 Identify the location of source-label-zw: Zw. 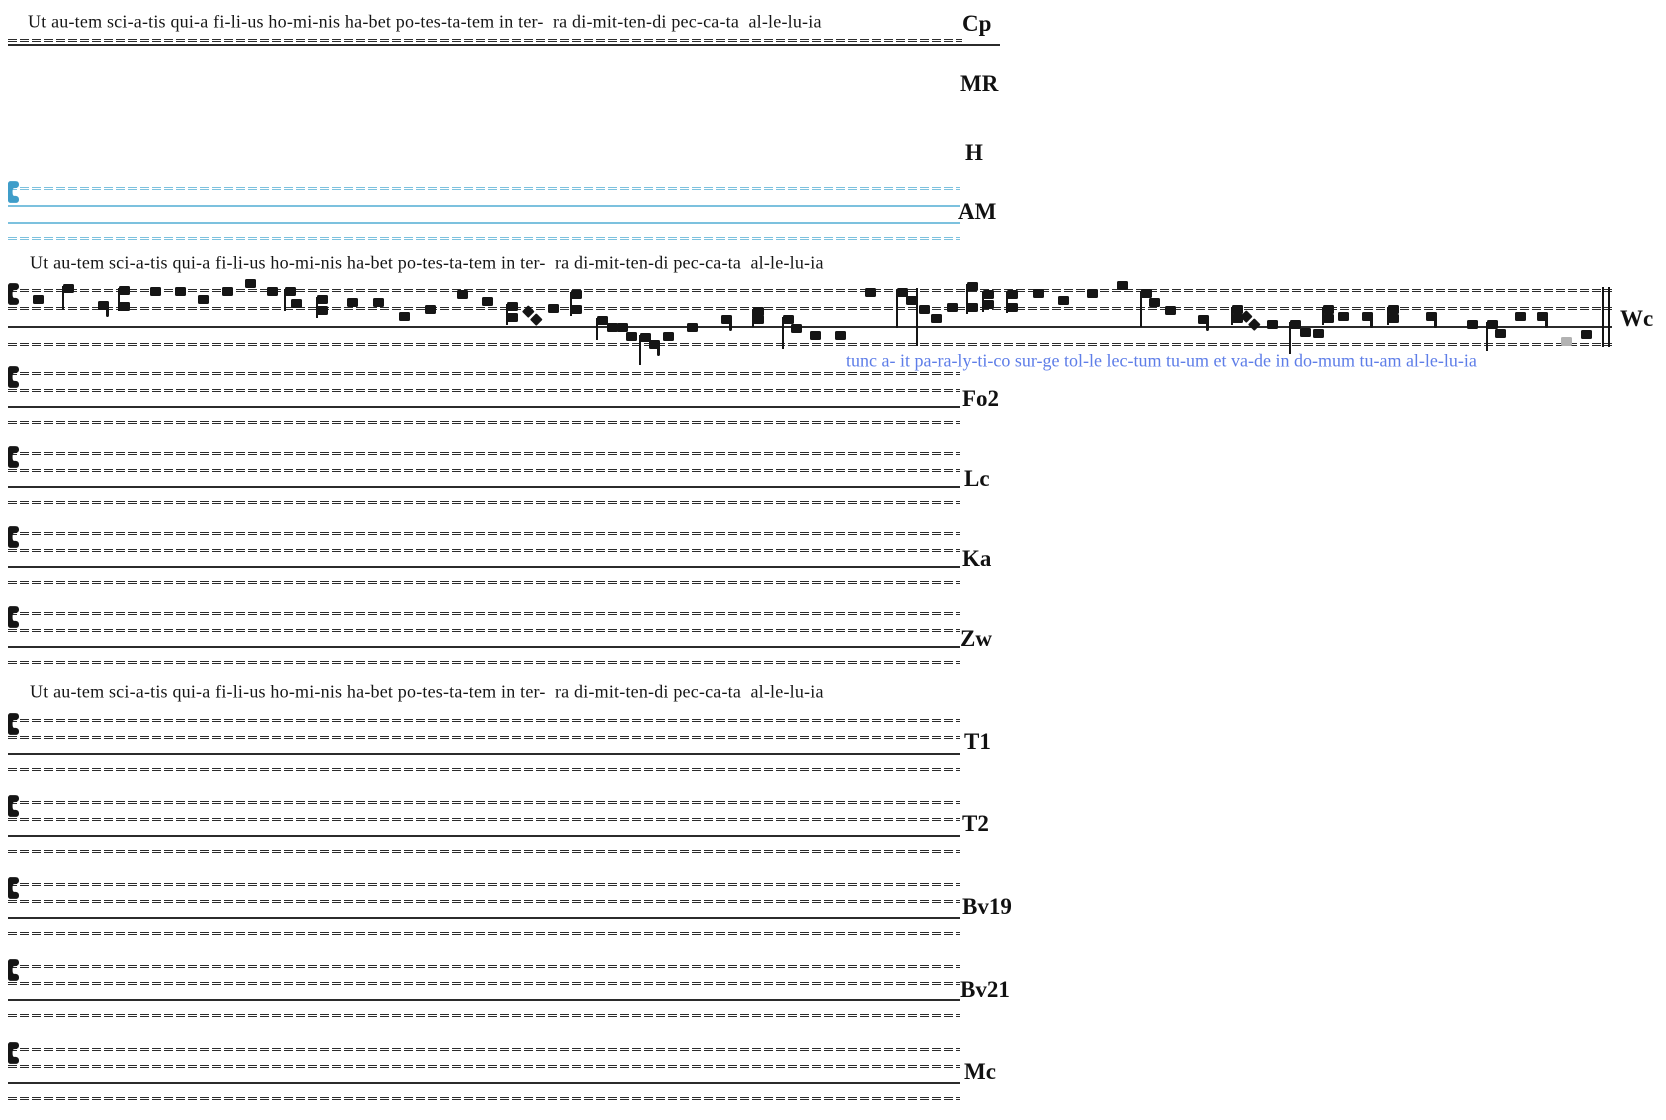
(976, 638).